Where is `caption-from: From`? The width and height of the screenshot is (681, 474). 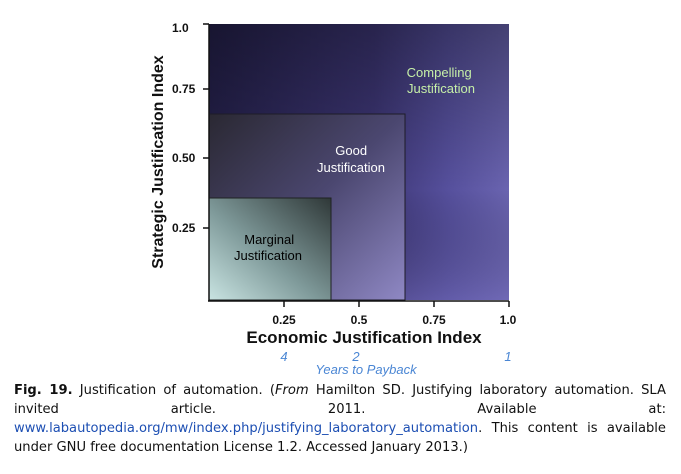 caption-from: From is located at coordinates (291, 390).